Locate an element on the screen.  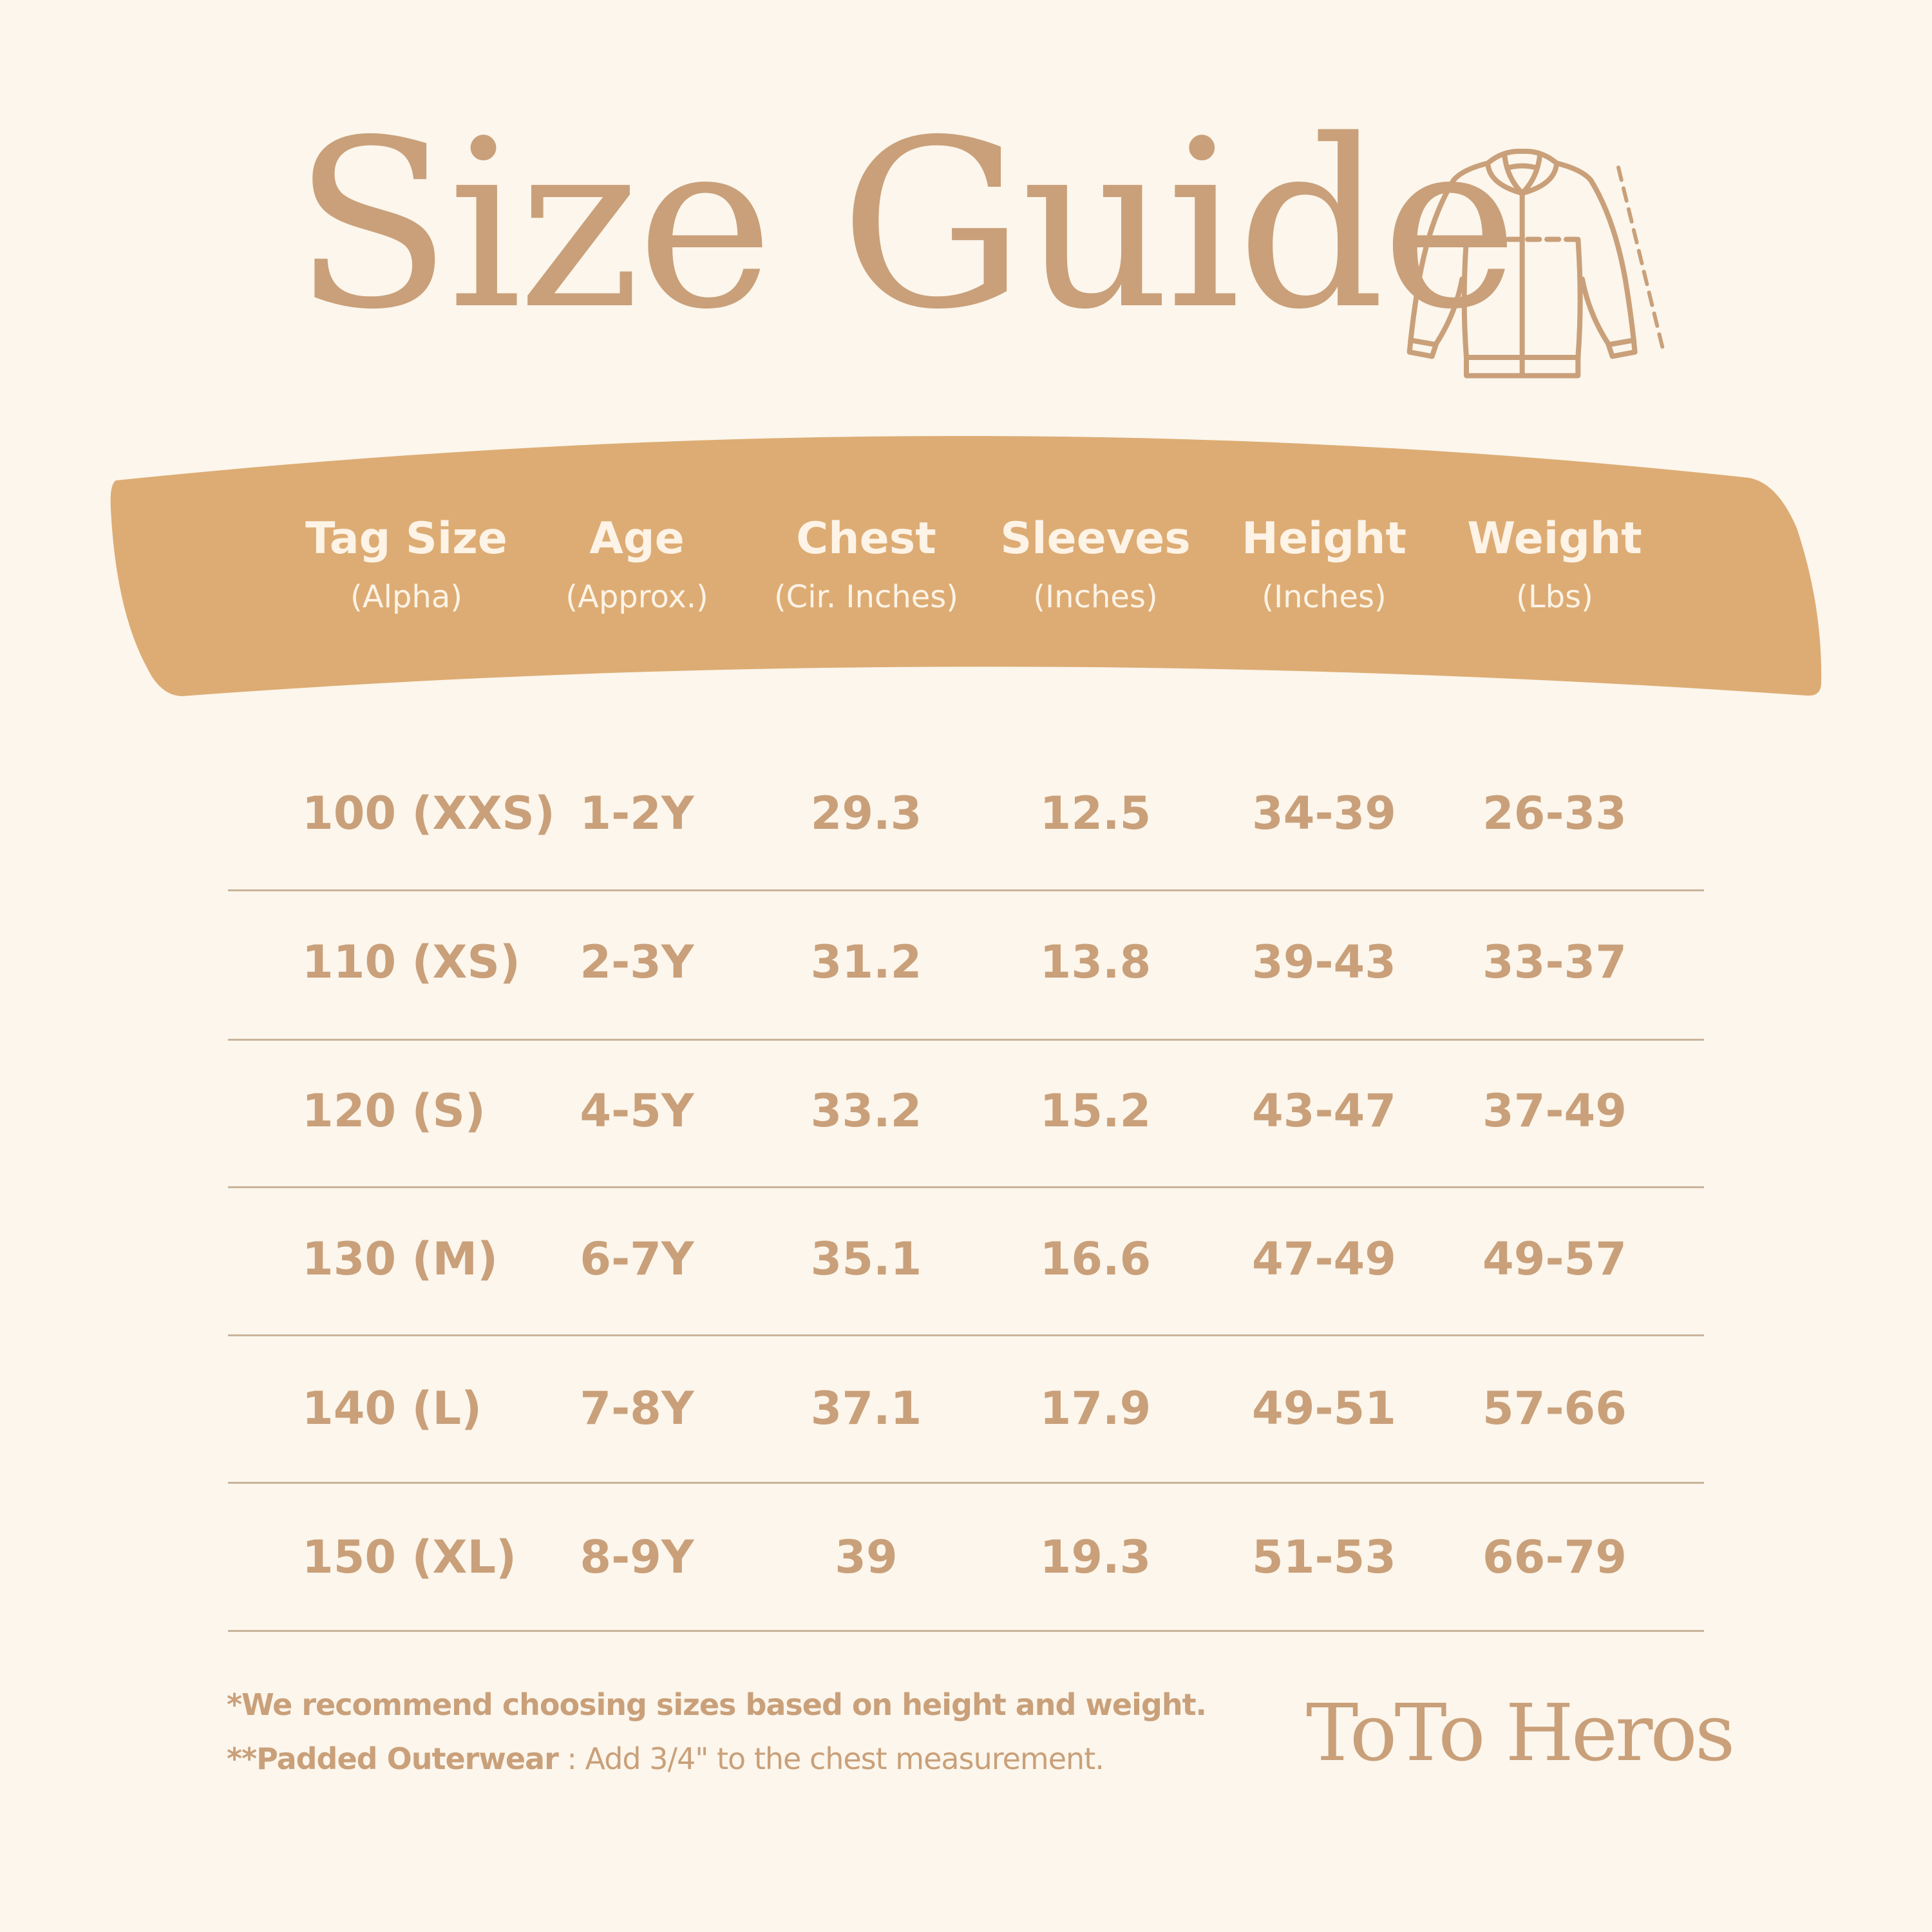
column-title: Weight is located at coordinates (1554, 538).